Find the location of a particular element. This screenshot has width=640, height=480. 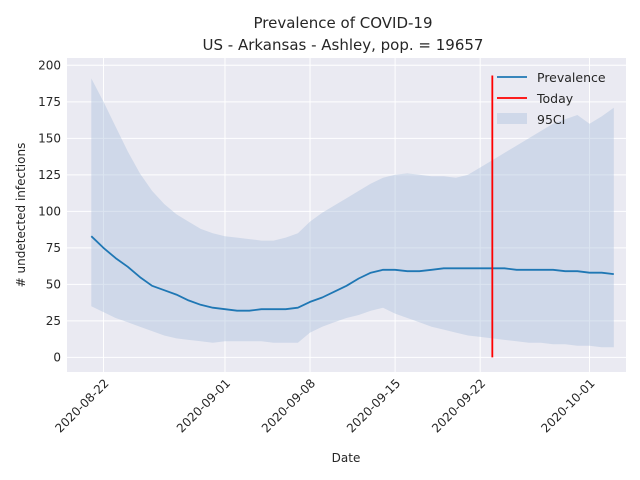

legend-label-today: Today is located at coordinates (555, 98).